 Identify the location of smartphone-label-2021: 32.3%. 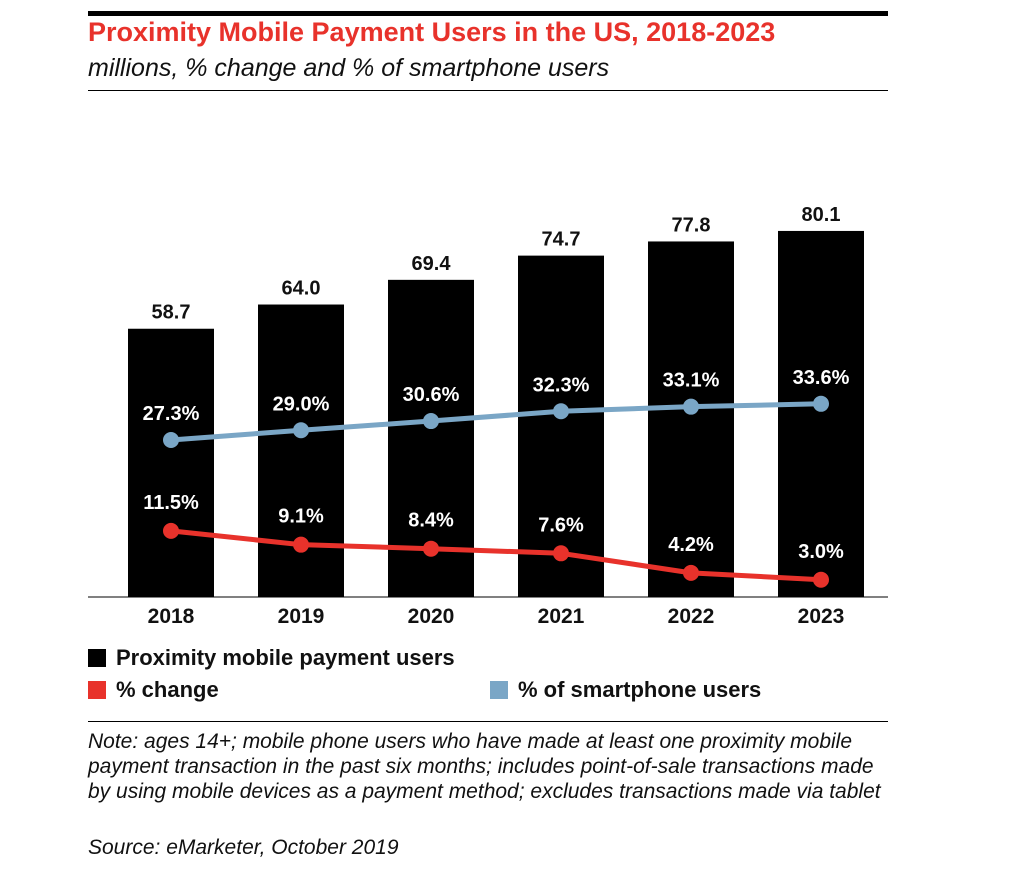
(561, 385).